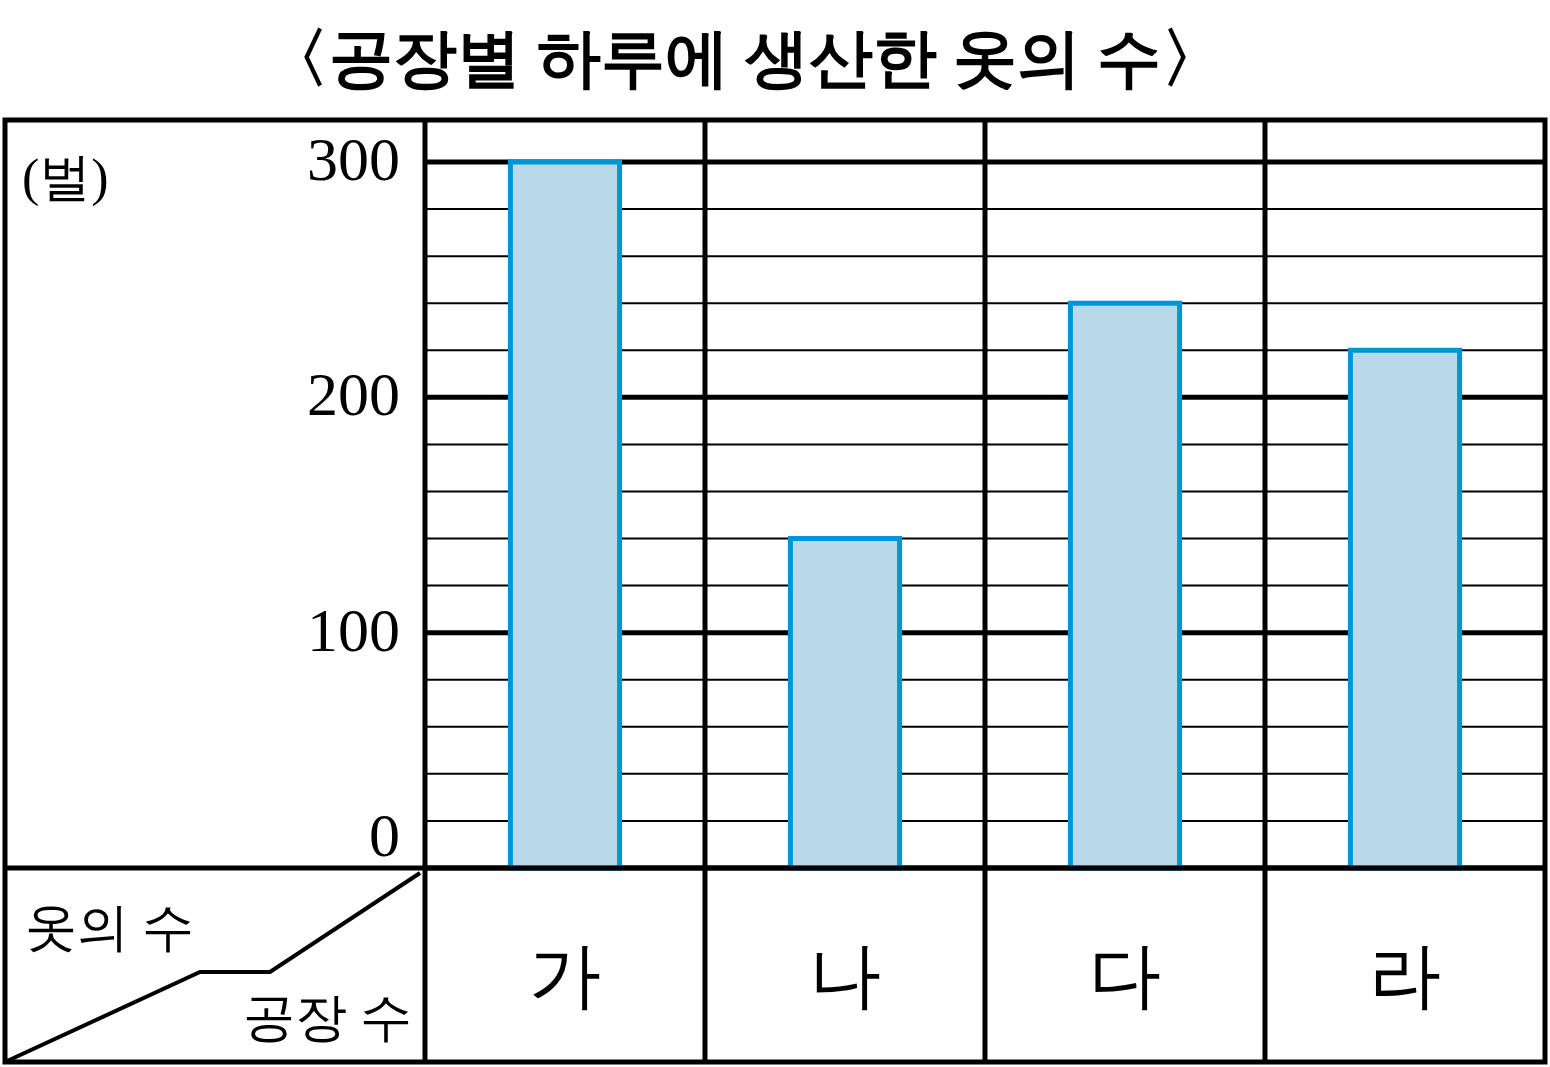 The height and width of the screenshot is (1067, 1550). Describe the element at coordinates (384, 835) in the screenshot. I see `y-tick-label: 0` at that location.